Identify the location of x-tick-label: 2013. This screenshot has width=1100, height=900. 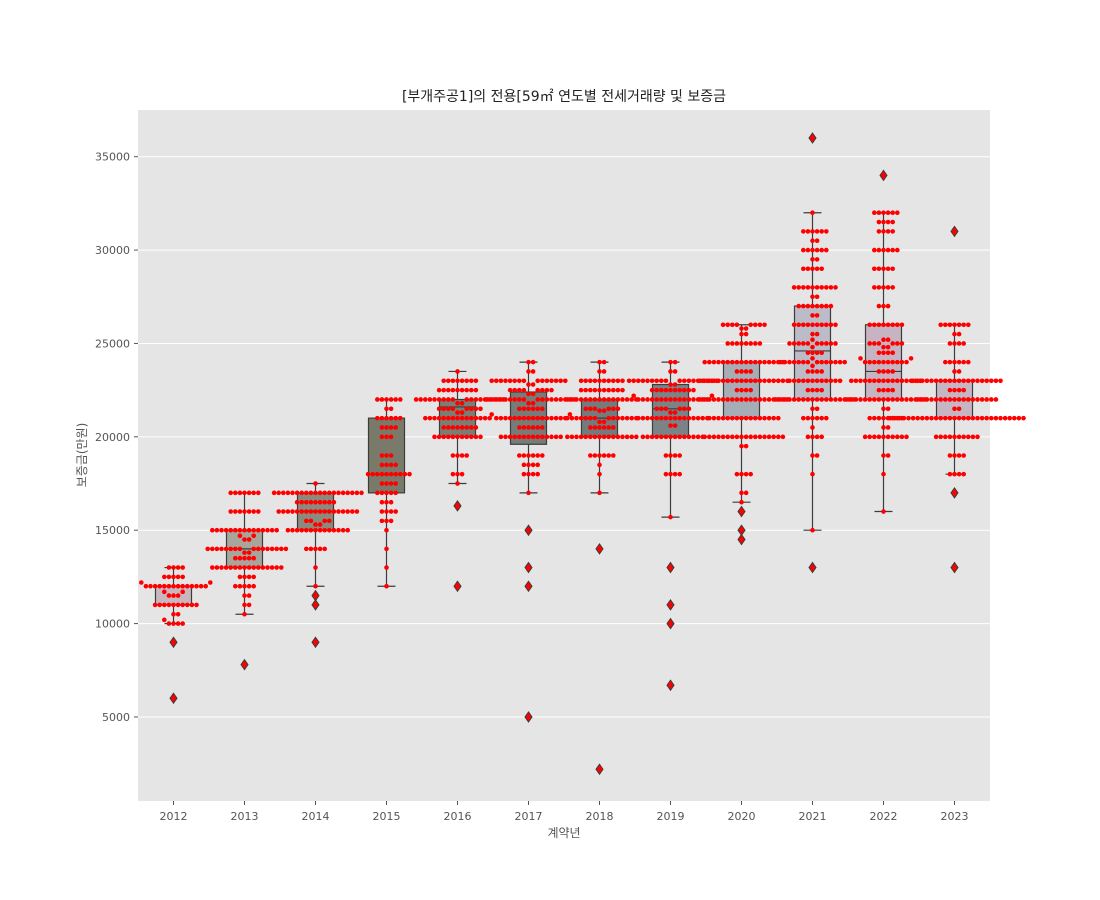
(245, 816).